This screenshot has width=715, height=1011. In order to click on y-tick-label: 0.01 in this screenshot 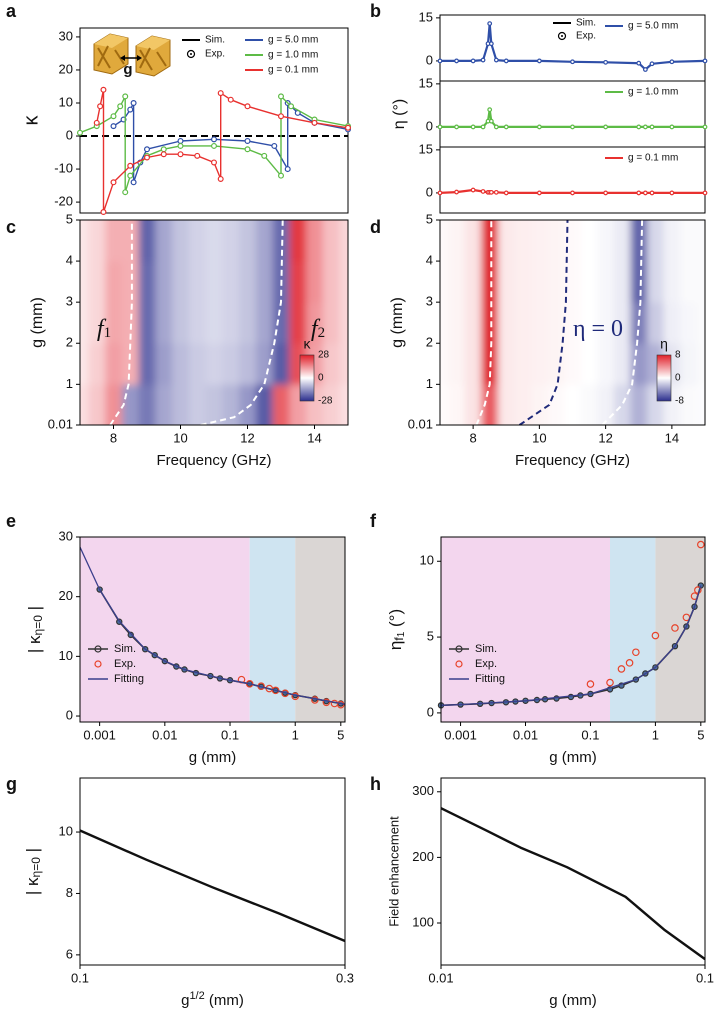, I will do `click(60, 423)`.